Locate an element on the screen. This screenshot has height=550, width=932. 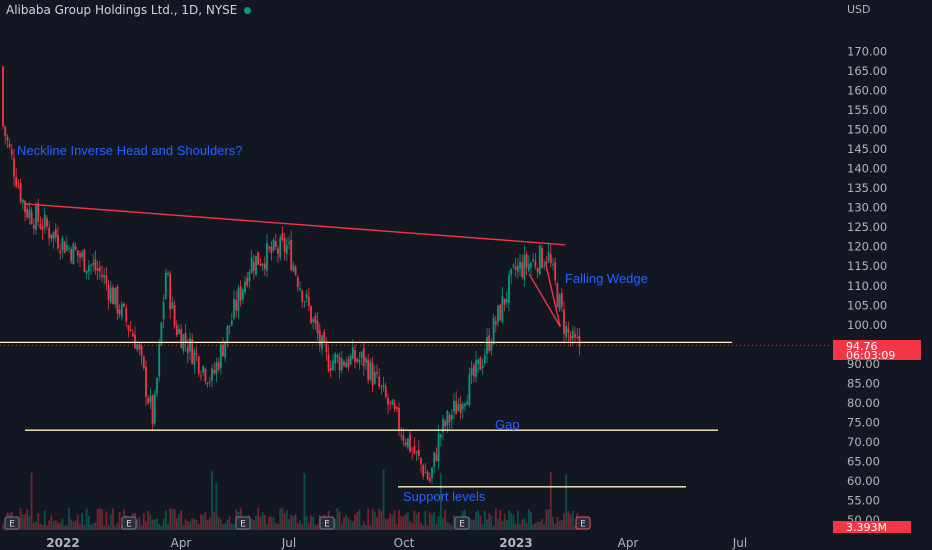
falling-wedge-label: Falling Wedge is located at coordinates (606, 278).